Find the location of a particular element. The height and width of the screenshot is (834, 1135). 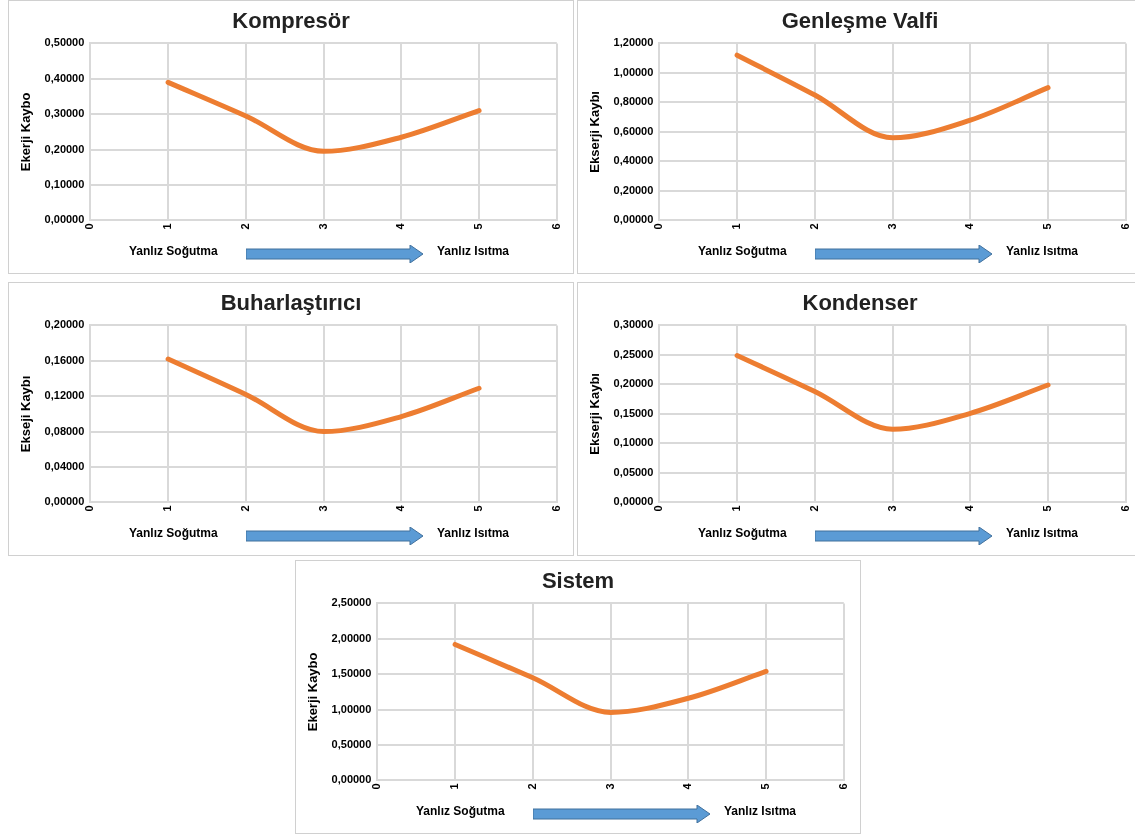

y-tick-label: 0,60000 is located at coordinates (633, 130).